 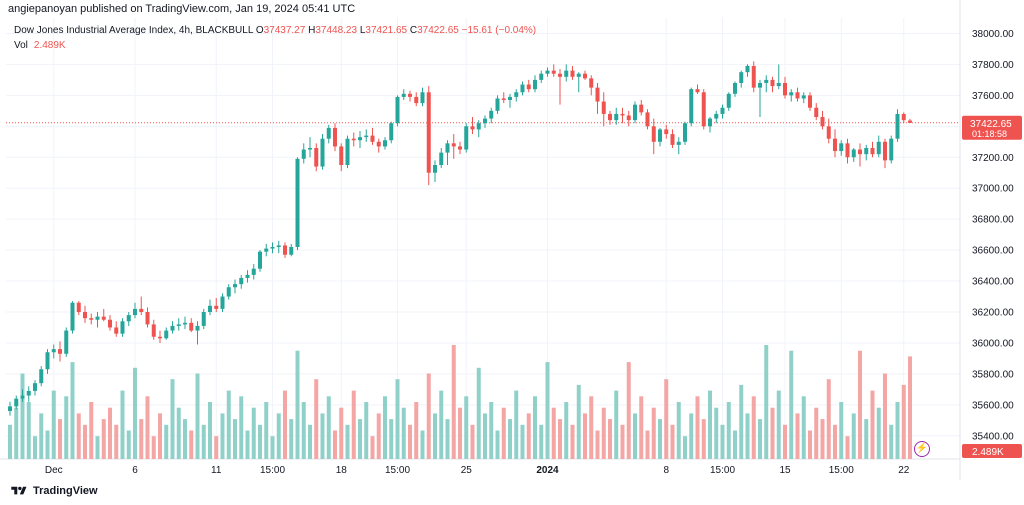 What do you see at coordinates (785, 470) in the screenshot?
I see `x-tick-label: 15` at bounding box center [785, 470].